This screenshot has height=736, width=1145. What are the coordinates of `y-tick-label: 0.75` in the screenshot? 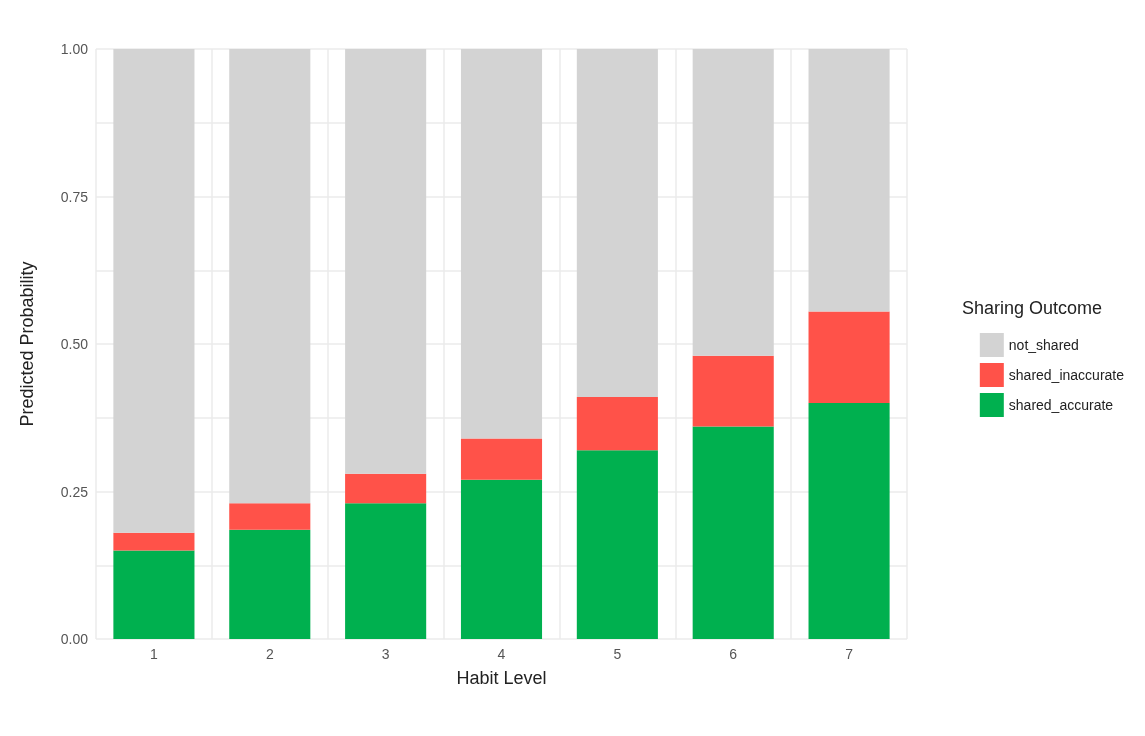 It's located at (74, 196).